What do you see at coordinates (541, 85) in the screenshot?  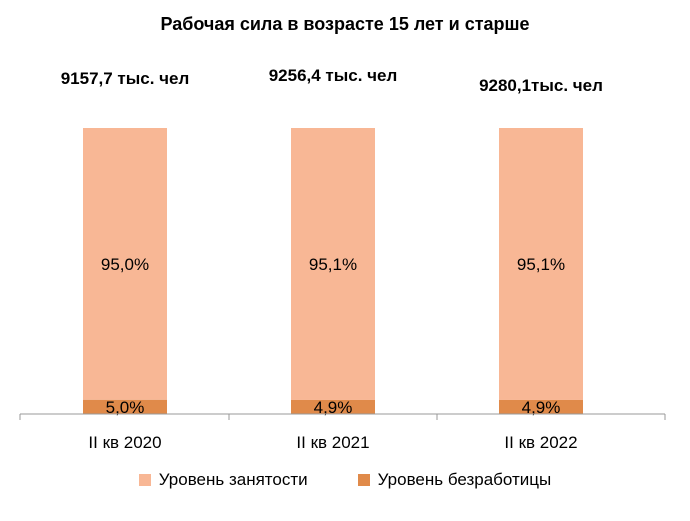 I see `total-label: 9280,1тыс. чел` at bounding box center [541, 85].